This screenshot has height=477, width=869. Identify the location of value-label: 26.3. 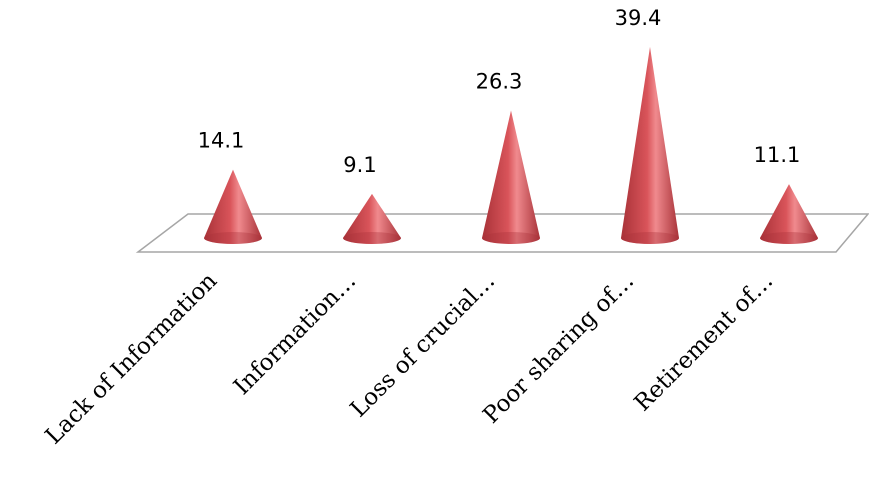
(499, 81).